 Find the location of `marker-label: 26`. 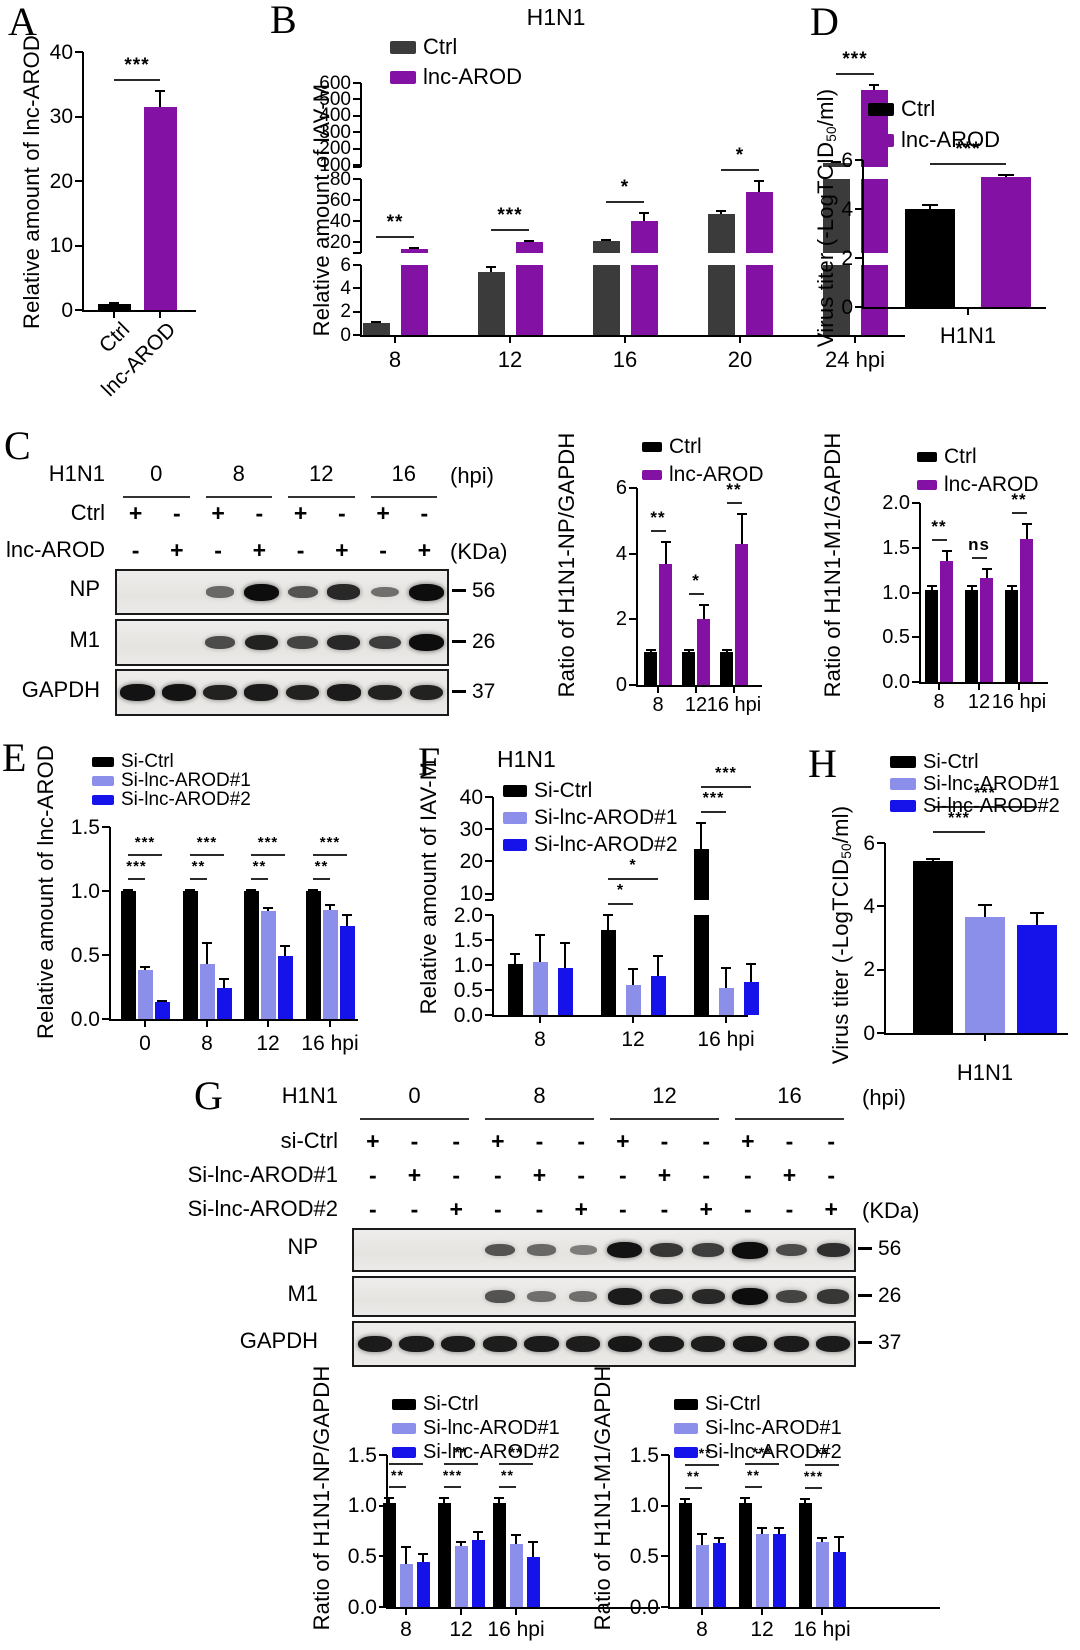

marker-label: 26 is located at coordinates (484, 641).